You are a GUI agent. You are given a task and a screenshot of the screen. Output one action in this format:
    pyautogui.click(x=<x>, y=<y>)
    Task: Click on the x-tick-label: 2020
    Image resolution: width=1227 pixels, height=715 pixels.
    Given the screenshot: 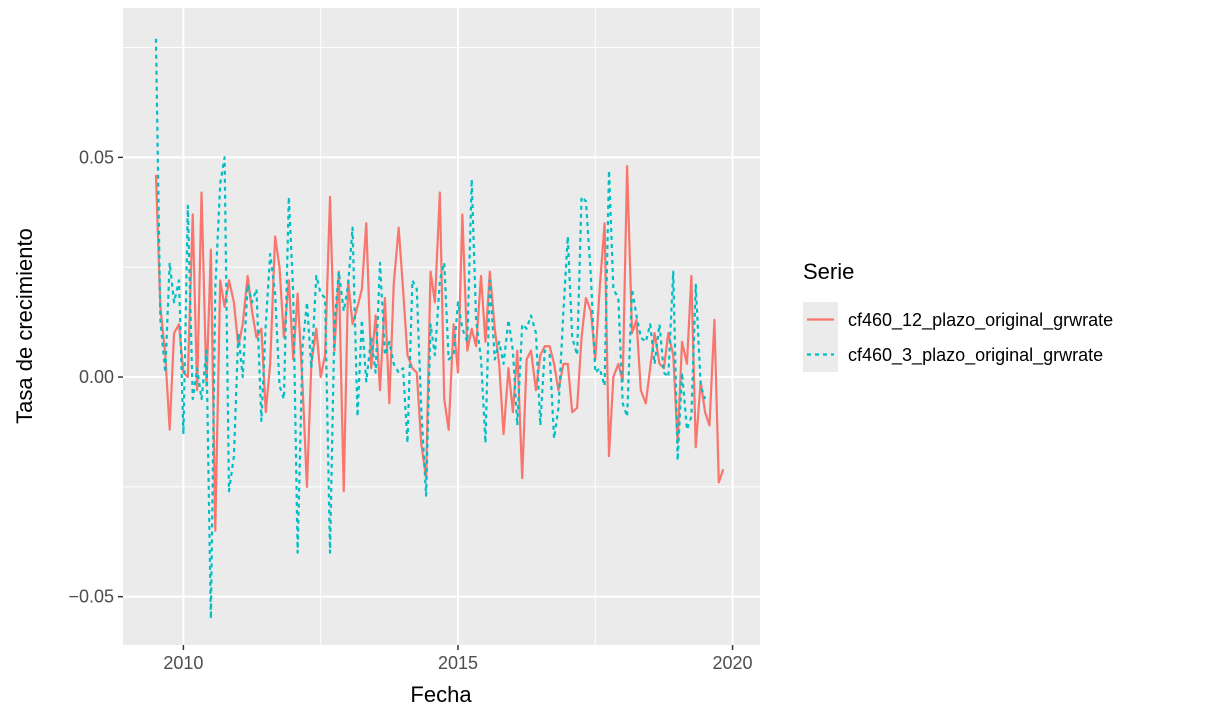 What is the action you would take?
    pyautogui.click(x=733, y=663)
    